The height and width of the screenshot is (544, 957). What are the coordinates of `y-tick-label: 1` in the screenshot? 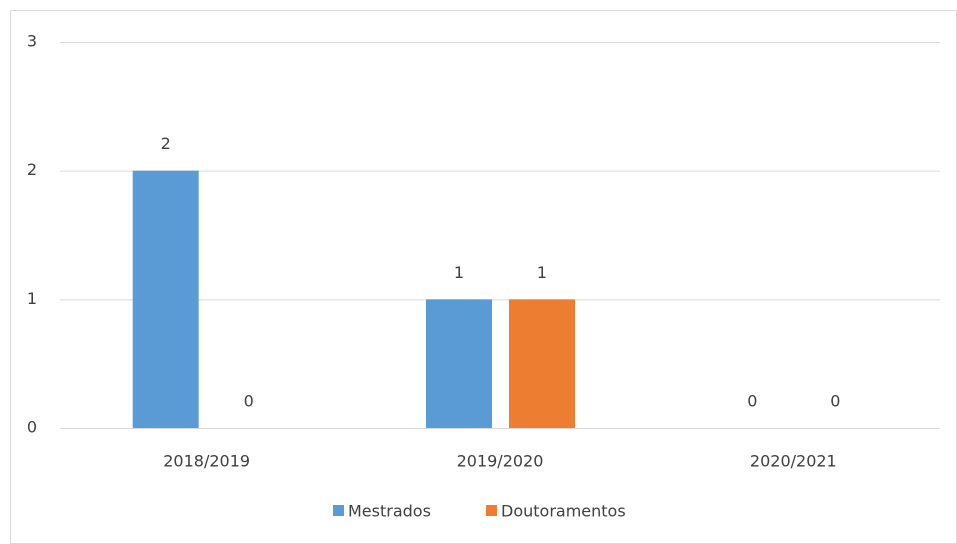 It's located at (32, 298).